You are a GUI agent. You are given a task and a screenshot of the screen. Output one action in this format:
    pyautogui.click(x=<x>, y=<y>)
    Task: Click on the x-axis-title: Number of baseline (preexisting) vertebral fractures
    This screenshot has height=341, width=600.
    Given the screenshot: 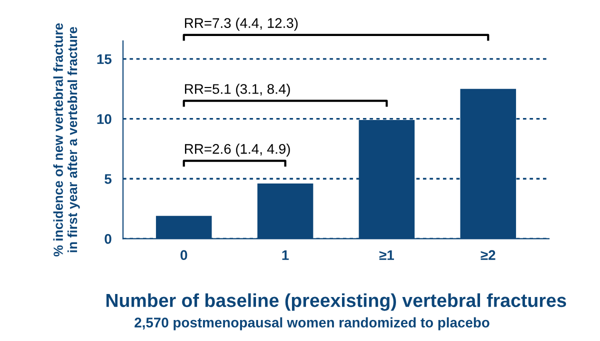 What is the action you would take?
    pyautogui.click(x=336, y=302)
    